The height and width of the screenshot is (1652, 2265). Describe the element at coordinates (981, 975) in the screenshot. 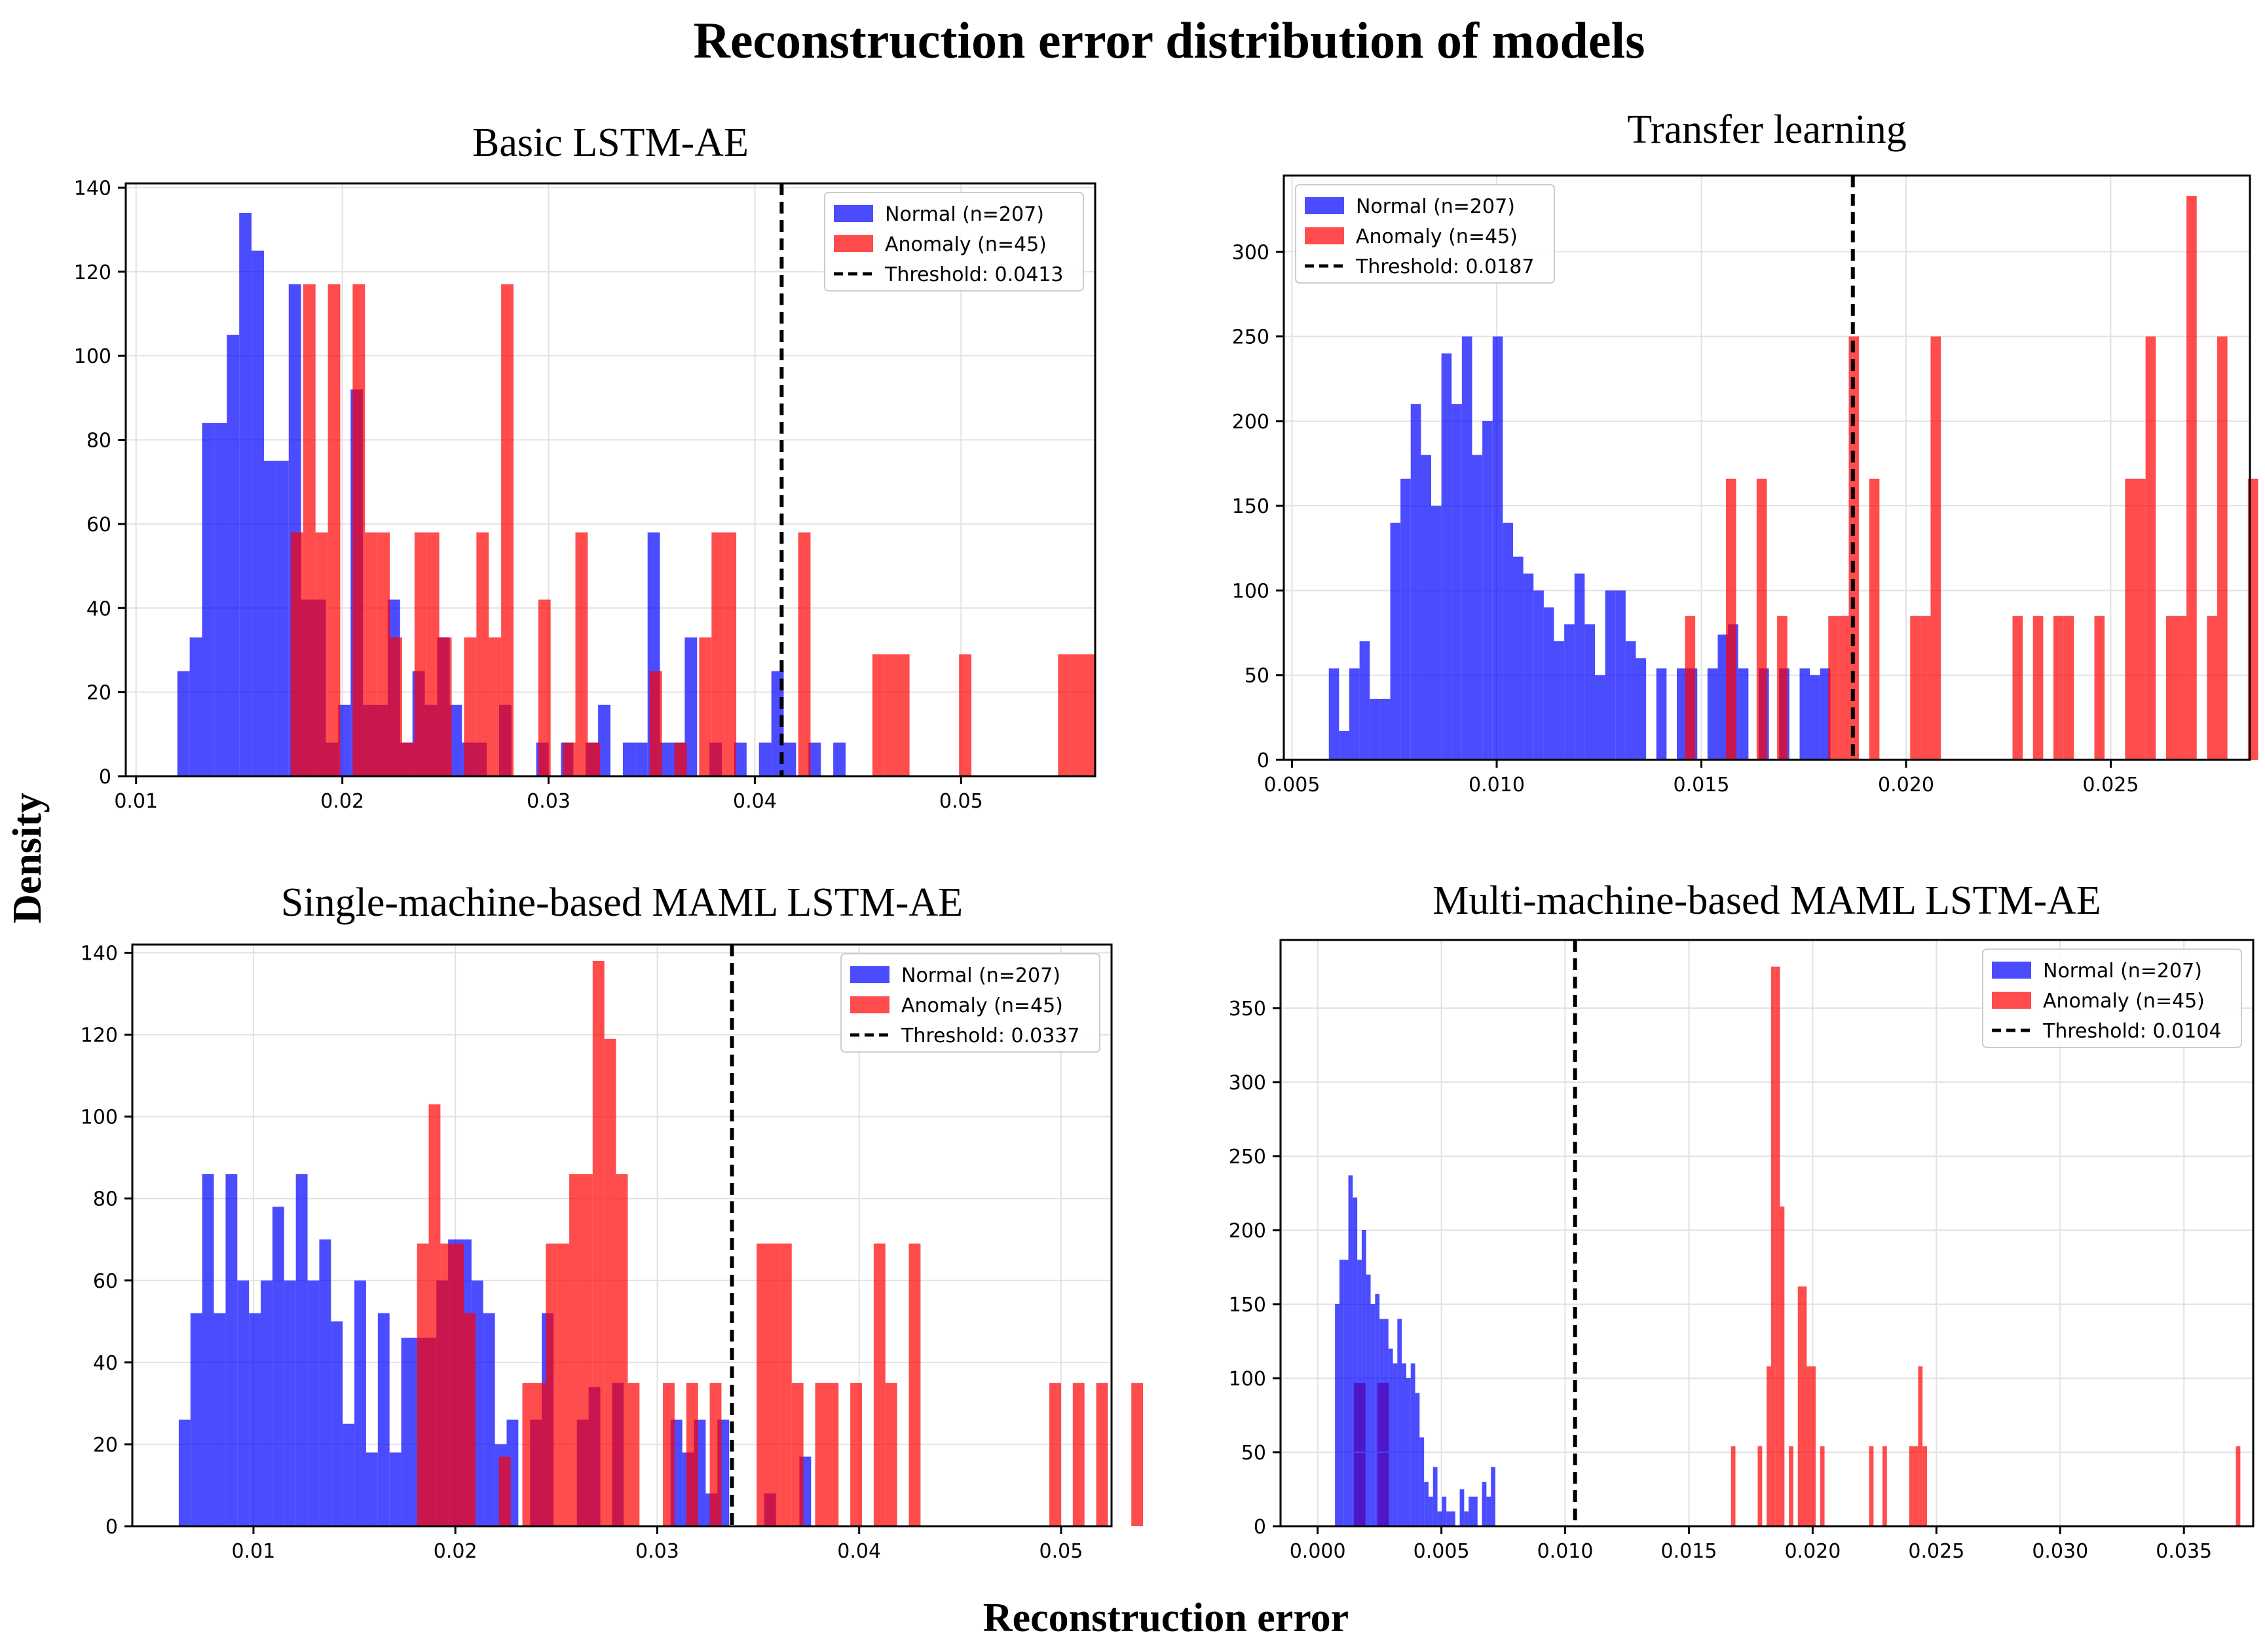

I see `legend-label: Normal (n=207)` at that location.